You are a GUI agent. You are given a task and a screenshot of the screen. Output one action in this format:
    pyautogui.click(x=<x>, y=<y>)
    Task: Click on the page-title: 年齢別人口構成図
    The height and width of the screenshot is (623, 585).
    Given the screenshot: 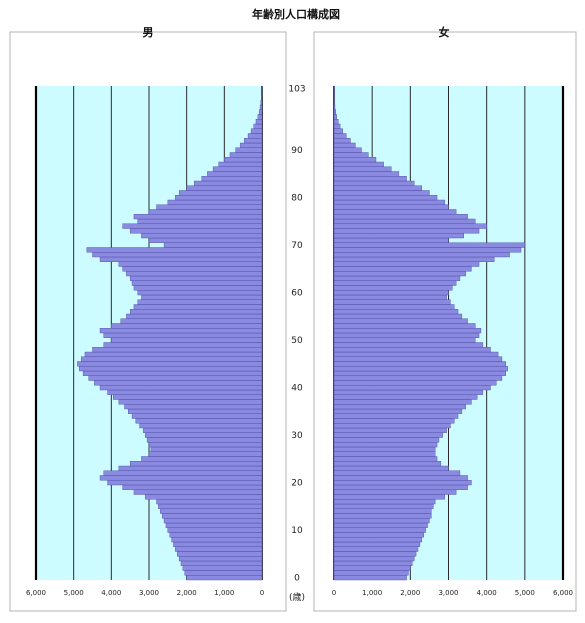 What is the action you would take?
    pyautogui.click(x=296, y=14)
    